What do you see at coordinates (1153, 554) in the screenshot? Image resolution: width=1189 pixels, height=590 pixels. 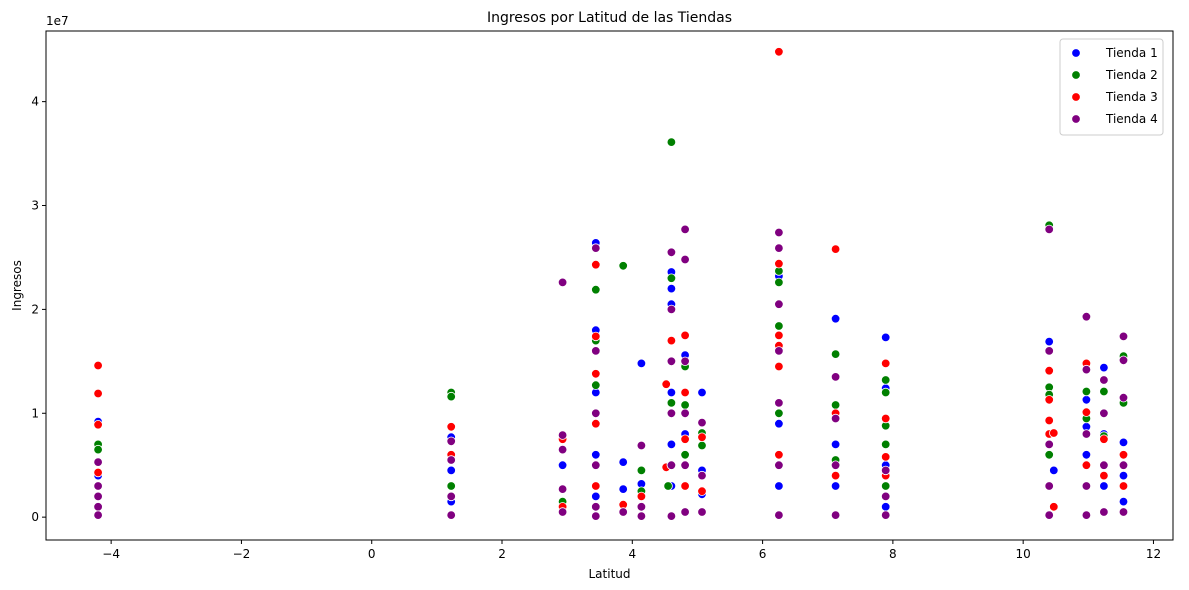 I see `x-tick-label: 12` at bounding box center [1153, 554].